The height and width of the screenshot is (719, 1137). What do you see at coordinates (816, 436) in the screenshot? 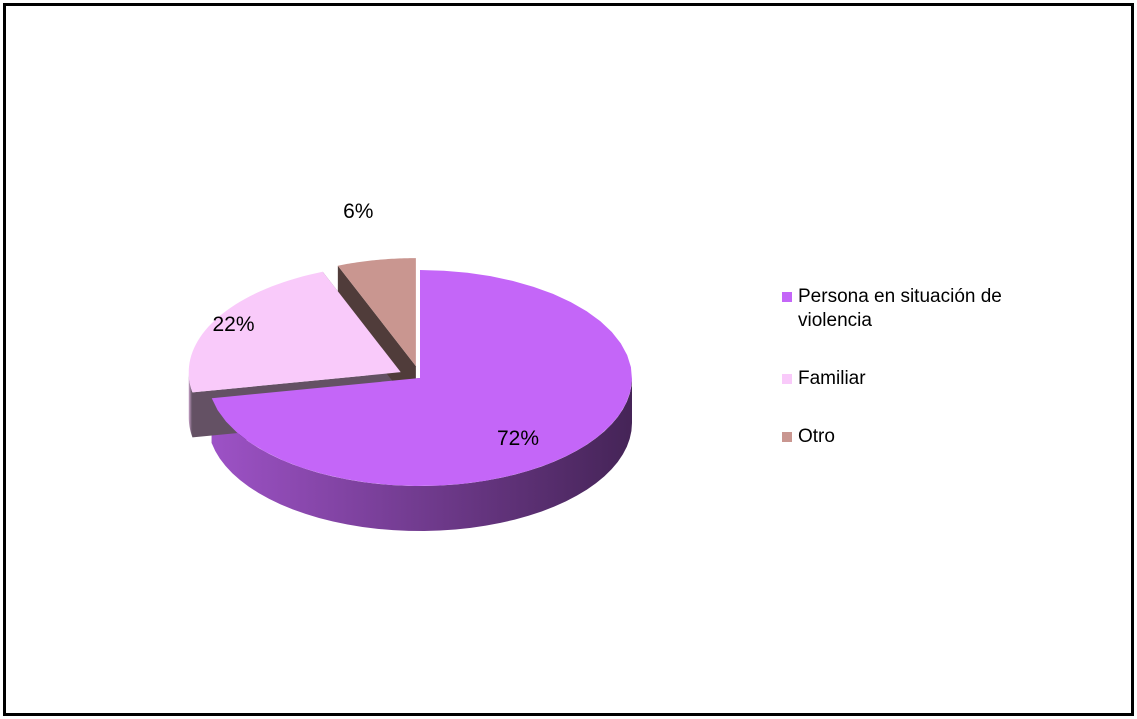
I see `legend-label: Otro` at bounding box center [816, 436].